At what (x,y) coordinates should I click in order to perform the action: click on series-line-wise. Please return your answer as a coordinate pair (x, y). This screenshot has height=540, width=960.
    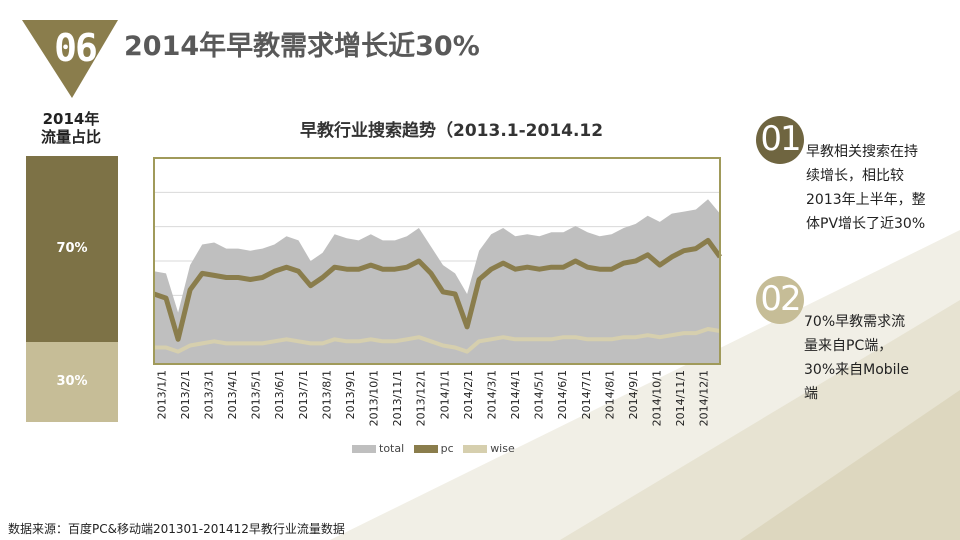
    Looking at the image, I should click on (437, 340).